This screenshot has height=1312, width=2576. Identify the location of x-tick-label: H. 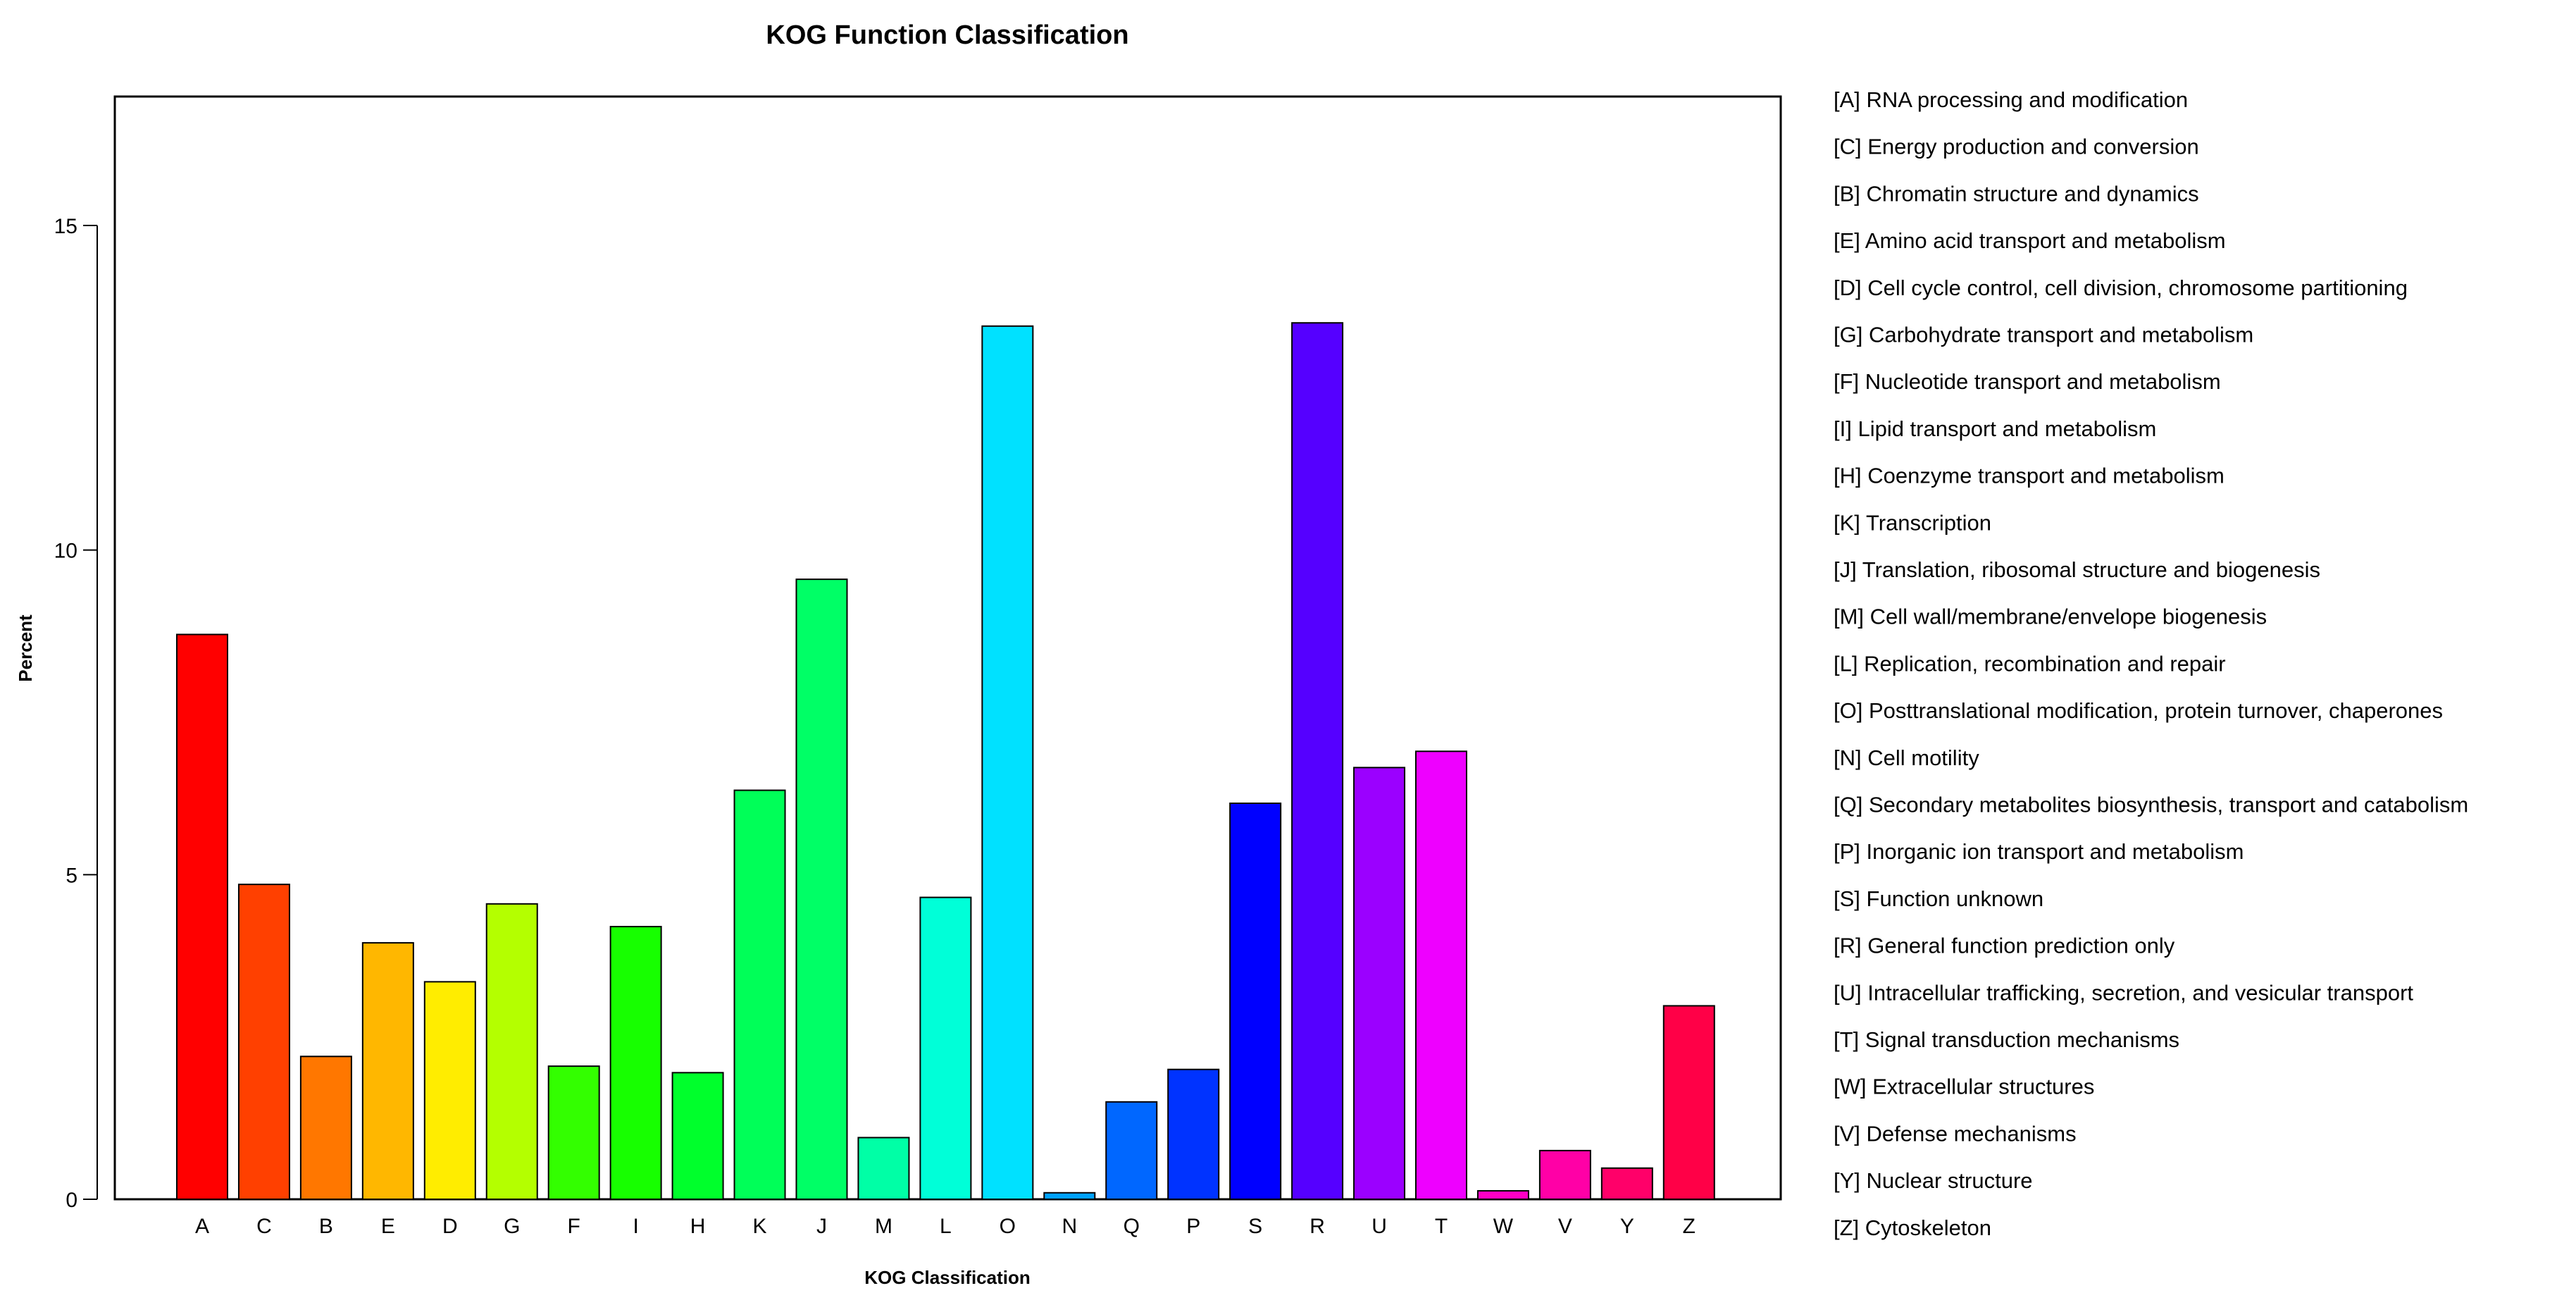
(698, 1226).